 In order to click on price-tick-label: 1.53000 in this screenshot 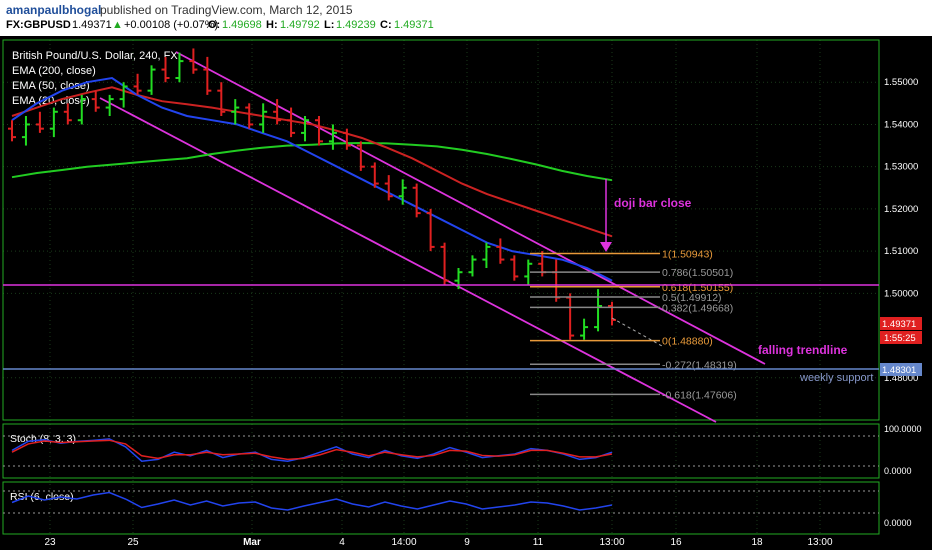, I will do `click(901, 167)`.